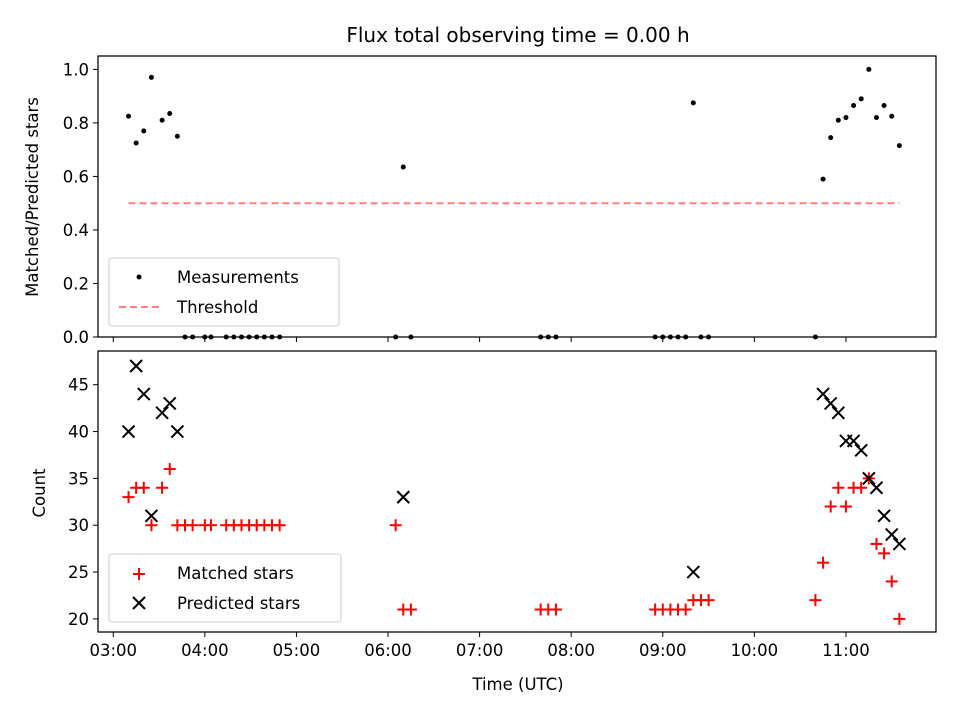 The image size is (960, 720). Describe the element at coordinates (78, 619) in the screenshot. I see `bottom-y-tick-label: 20` at that location.